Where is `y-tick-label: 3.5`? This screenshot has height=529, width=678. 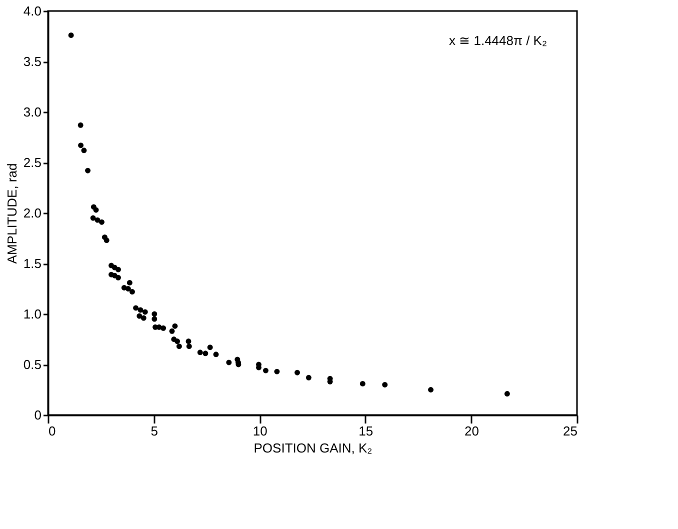 y-tick-label: 3.5 is located at coordinates (32, 61).